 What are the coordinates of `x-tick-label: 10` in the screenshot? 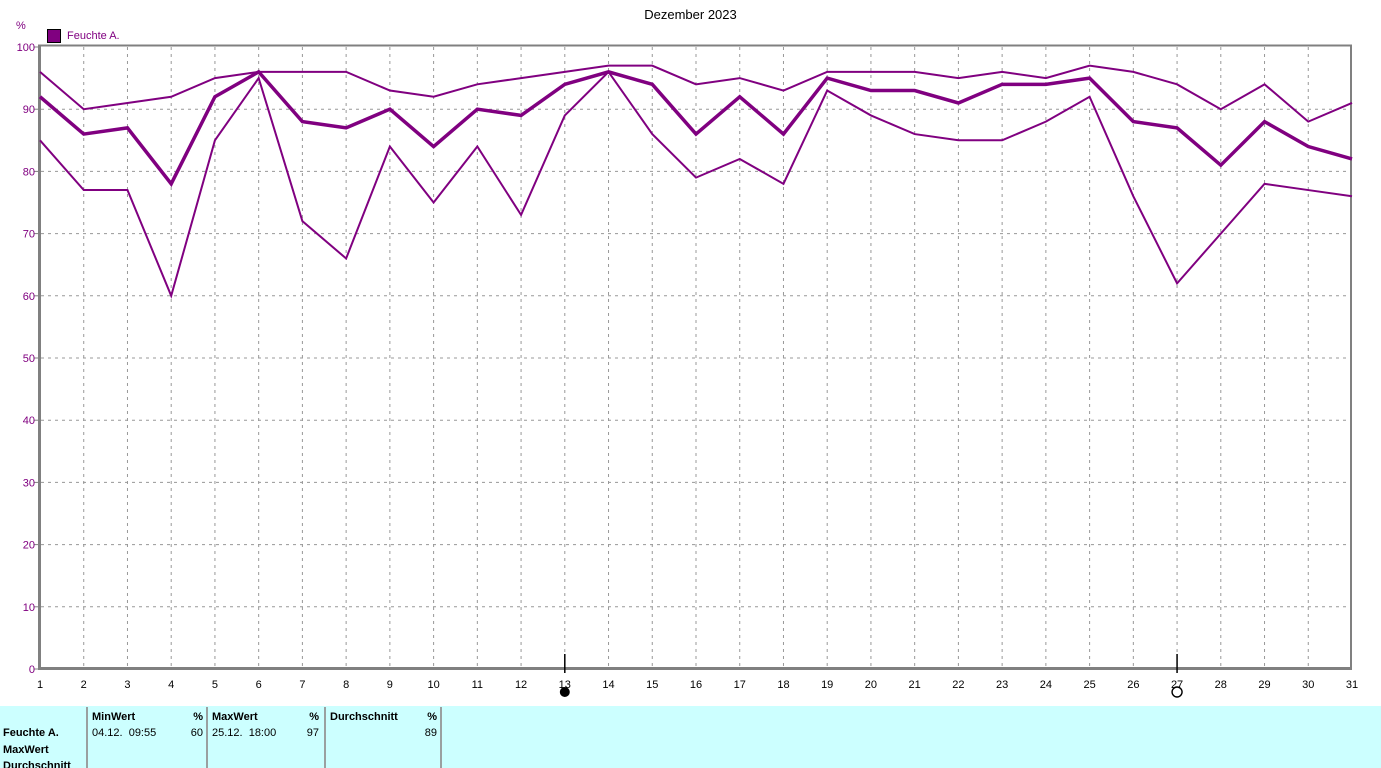 It's located at (433, 685).